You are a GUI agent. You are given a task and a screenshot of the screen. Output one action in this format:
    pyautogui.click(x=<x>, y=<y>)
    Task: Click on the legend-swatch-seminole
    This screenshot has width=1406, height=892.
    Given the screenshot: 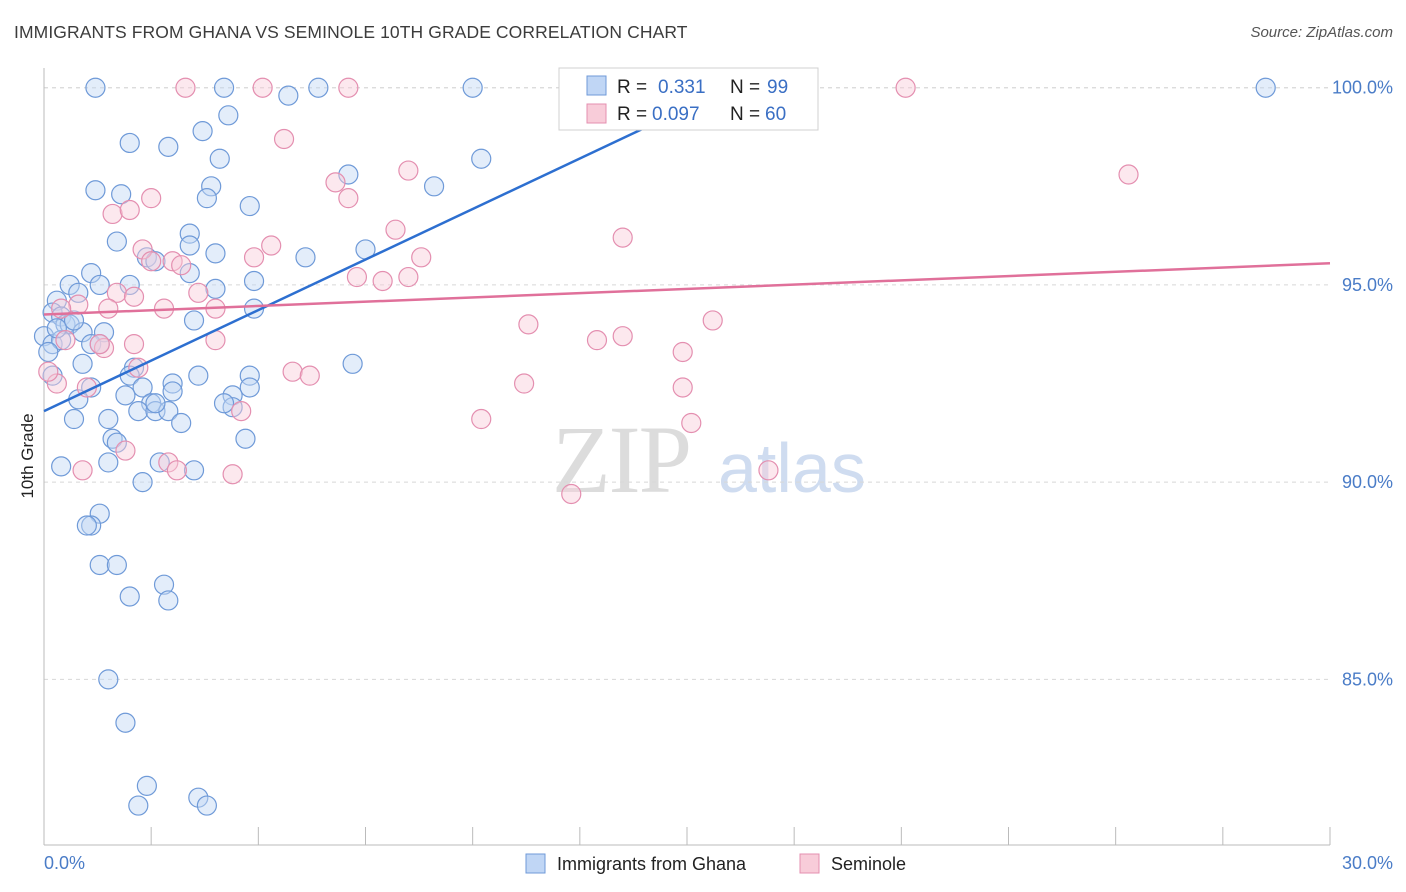 What is the action you would take?
    pyautogui.click(x=596, y=113)
    